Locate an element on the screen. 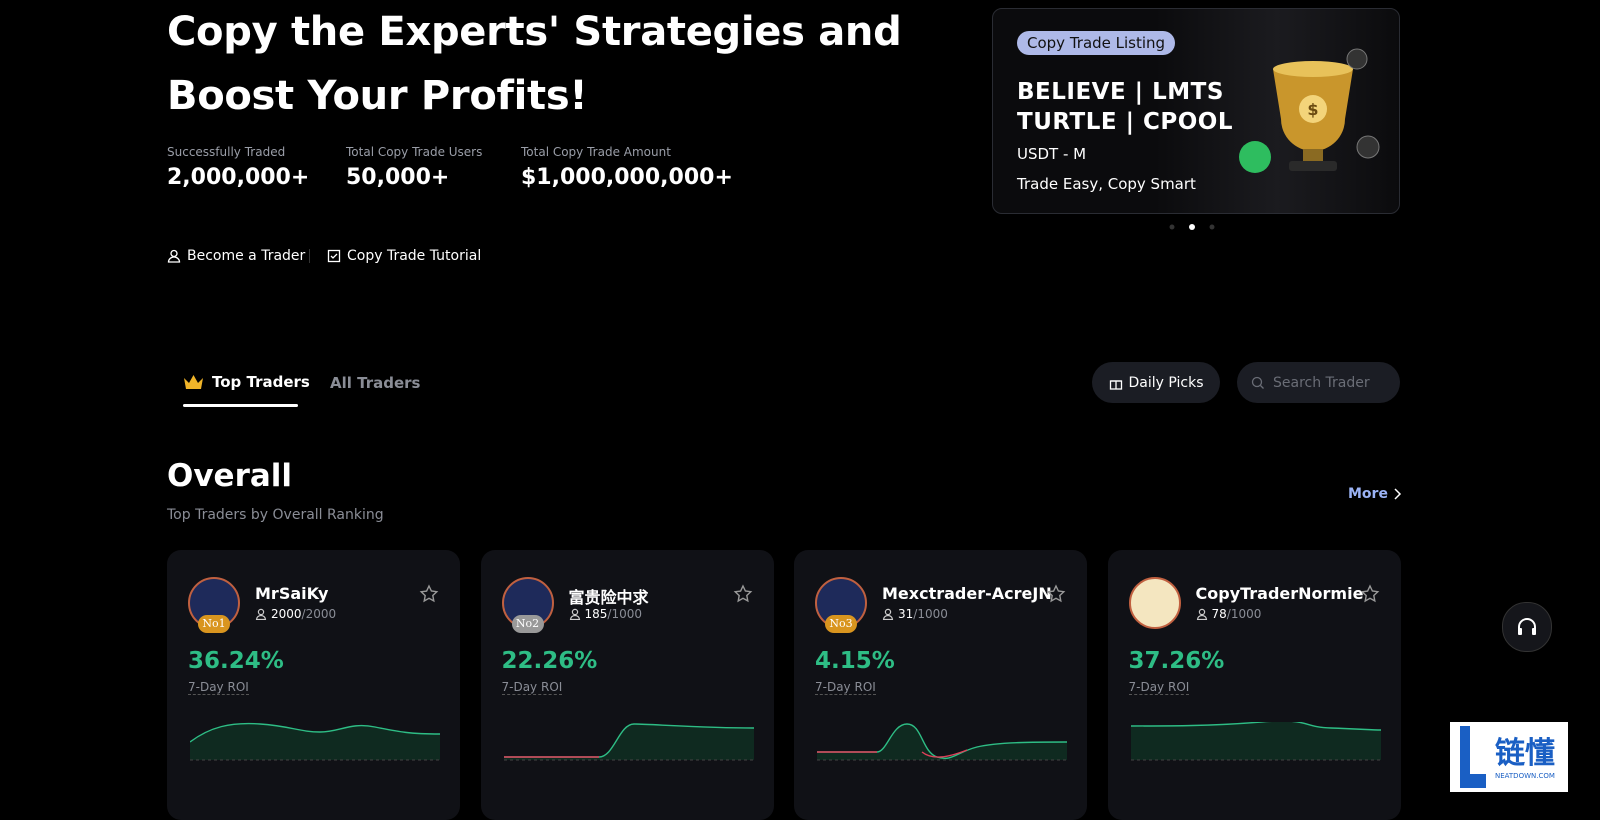 The width and height of the screenshot is (1600, 820). stat-value: 50,000+ is located at coordinates (398, 177).